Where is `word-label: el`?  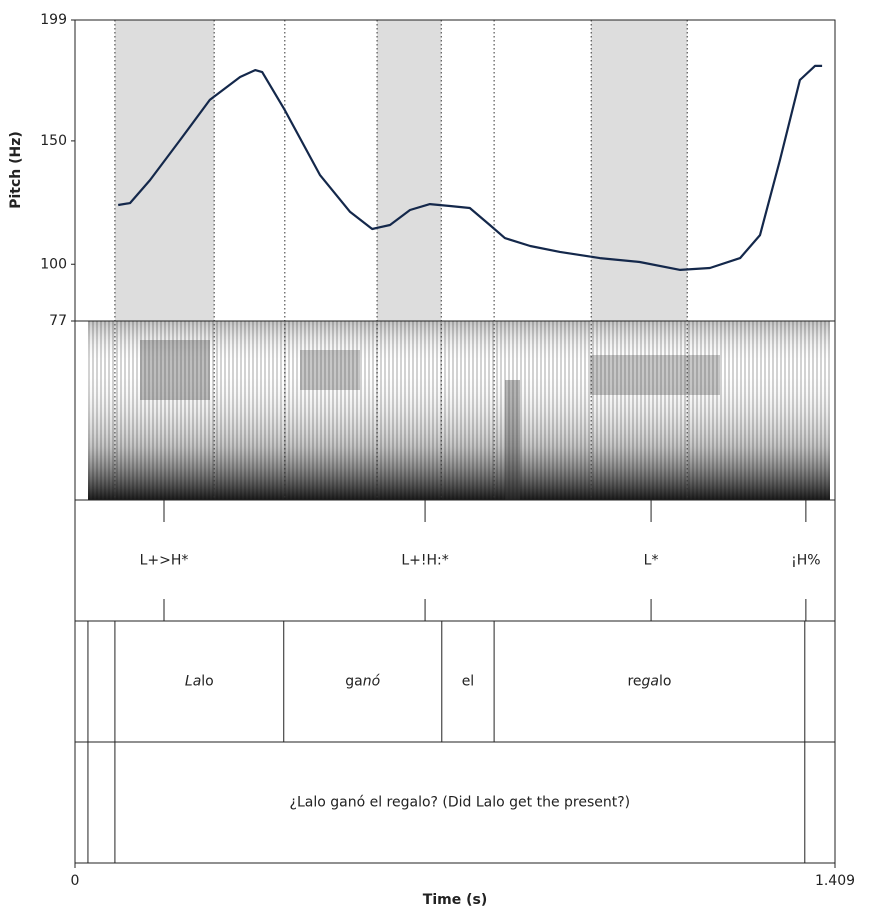 word-label: el is located at coordinates (468, 682).